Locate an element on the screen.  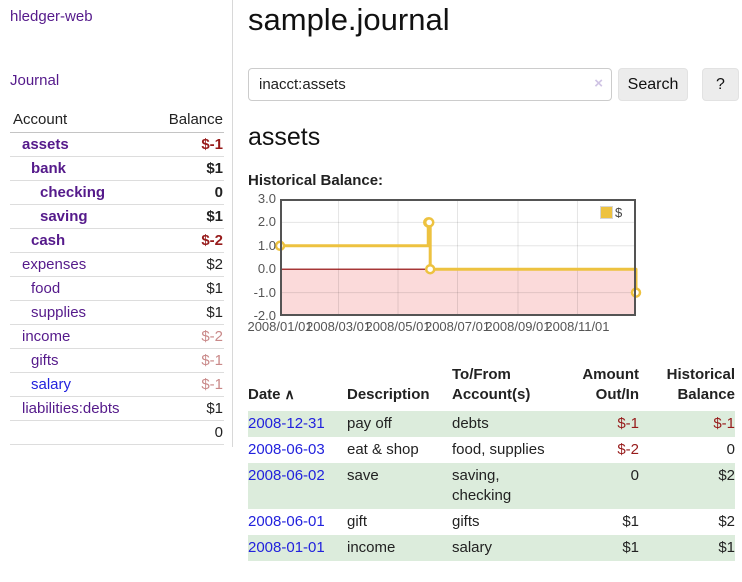
account-link-salary: salary is located at coordinates (51, 384).